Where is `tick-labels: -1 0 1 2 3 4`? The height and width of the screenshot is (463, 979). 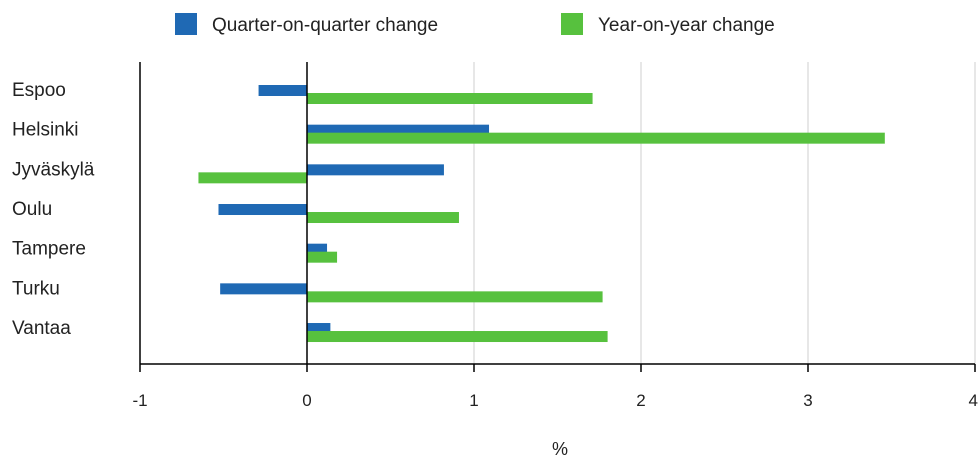 tick-labels: -1 0 1 2 3 4 is located at coordinates (555, 400).